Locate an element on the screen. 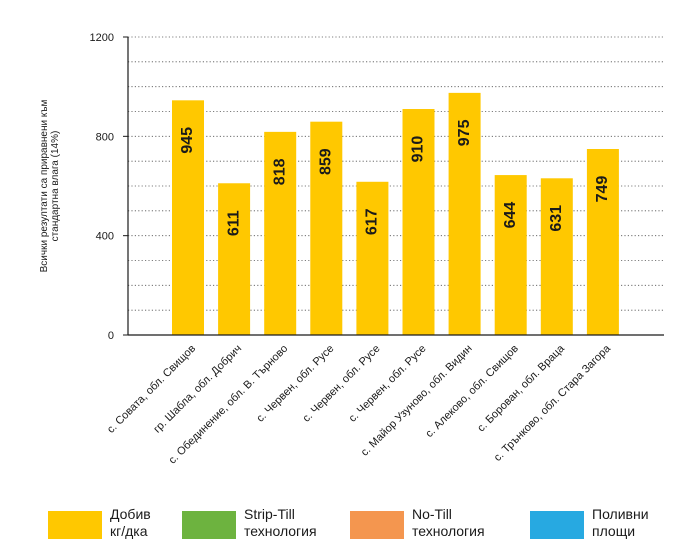 This screenshot has height=549, width=682. data-label: 611 is located at coordinates (233, 223).